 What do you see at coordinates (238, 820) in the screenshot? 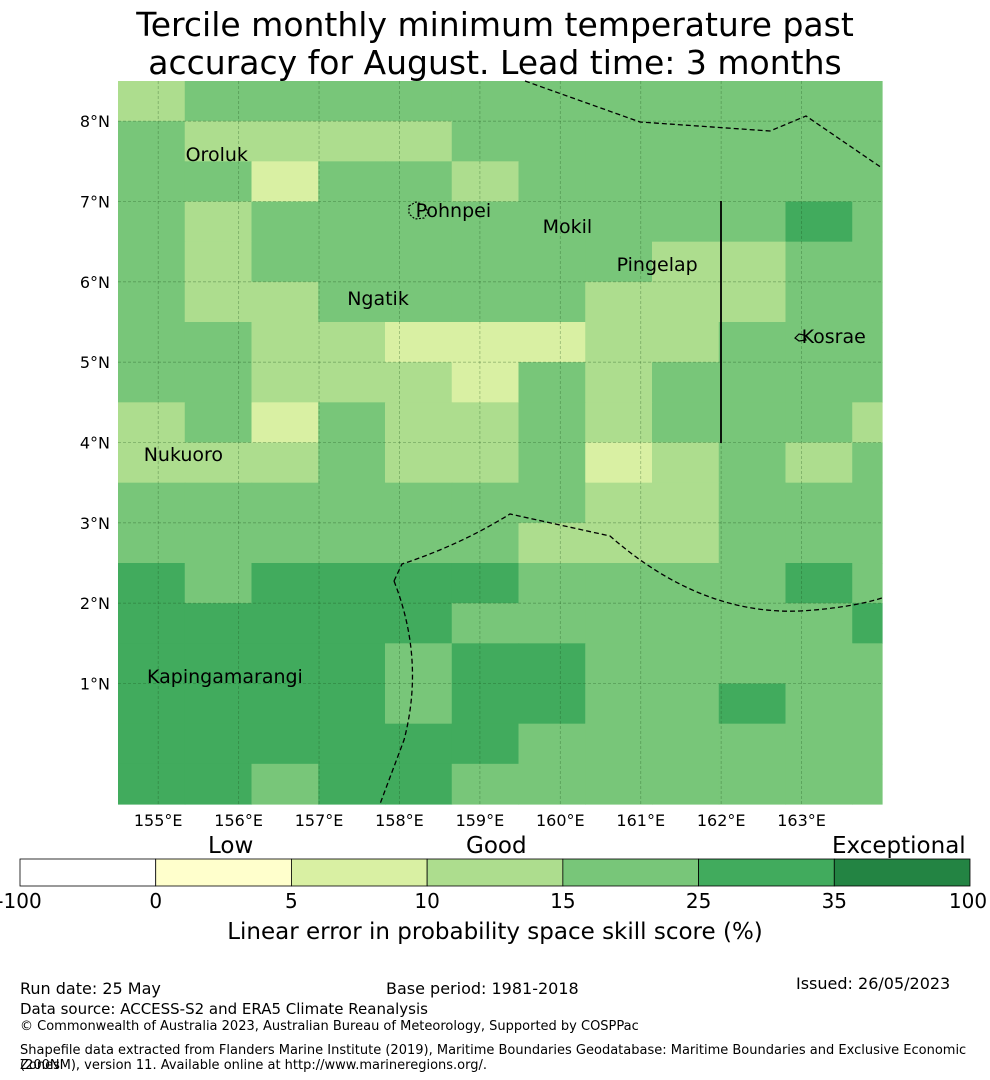
I see `longitude-tick-label: 156°E` at bounding box center [238, 820].